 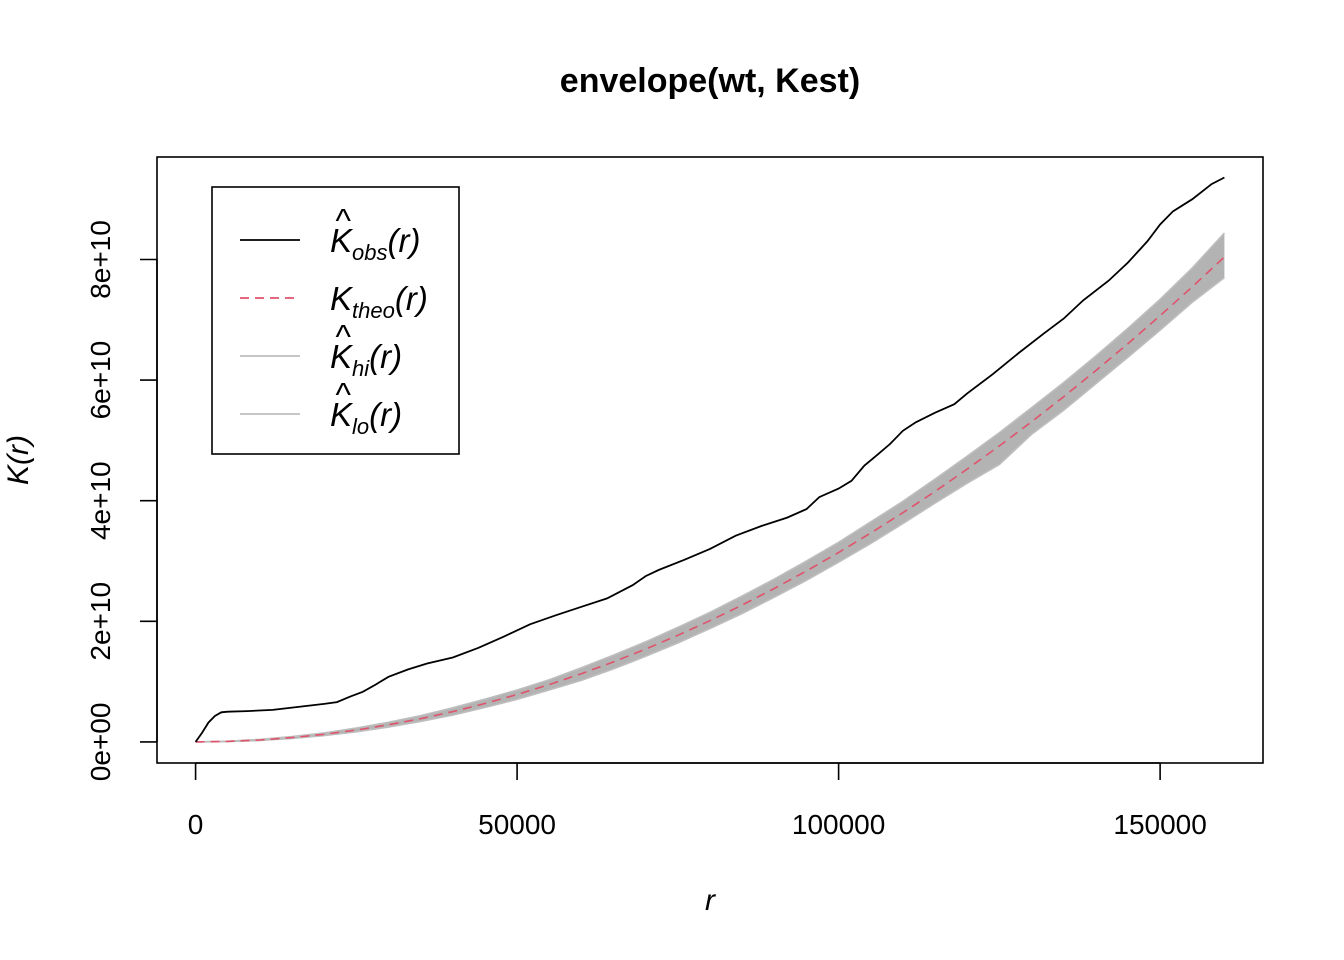 What do you see at coordinates (100, 500) in the screenshot?
I see `y-tick-label: 4e+10` at bounding box center [100, 500].